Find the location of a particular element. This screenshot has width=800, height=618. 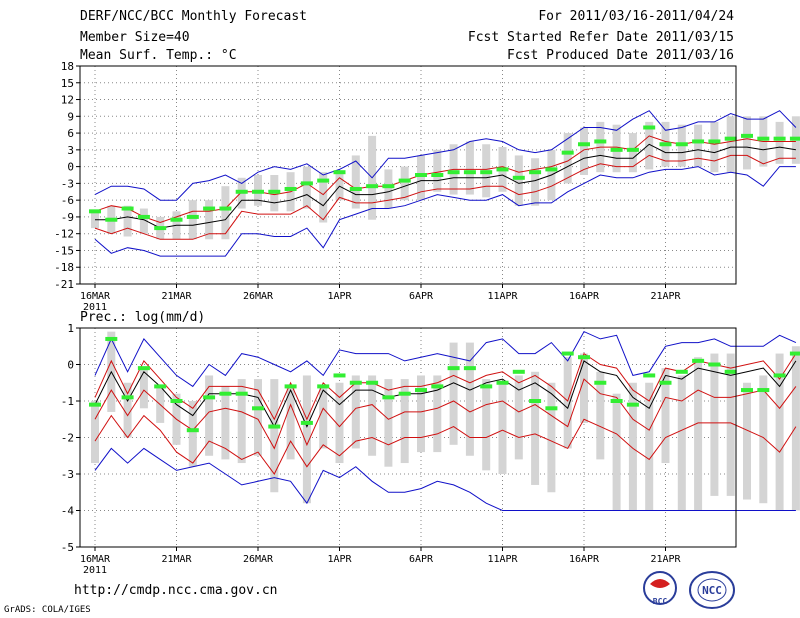

prec-xtick-label: 6APR is located at coordinates (421, 559).